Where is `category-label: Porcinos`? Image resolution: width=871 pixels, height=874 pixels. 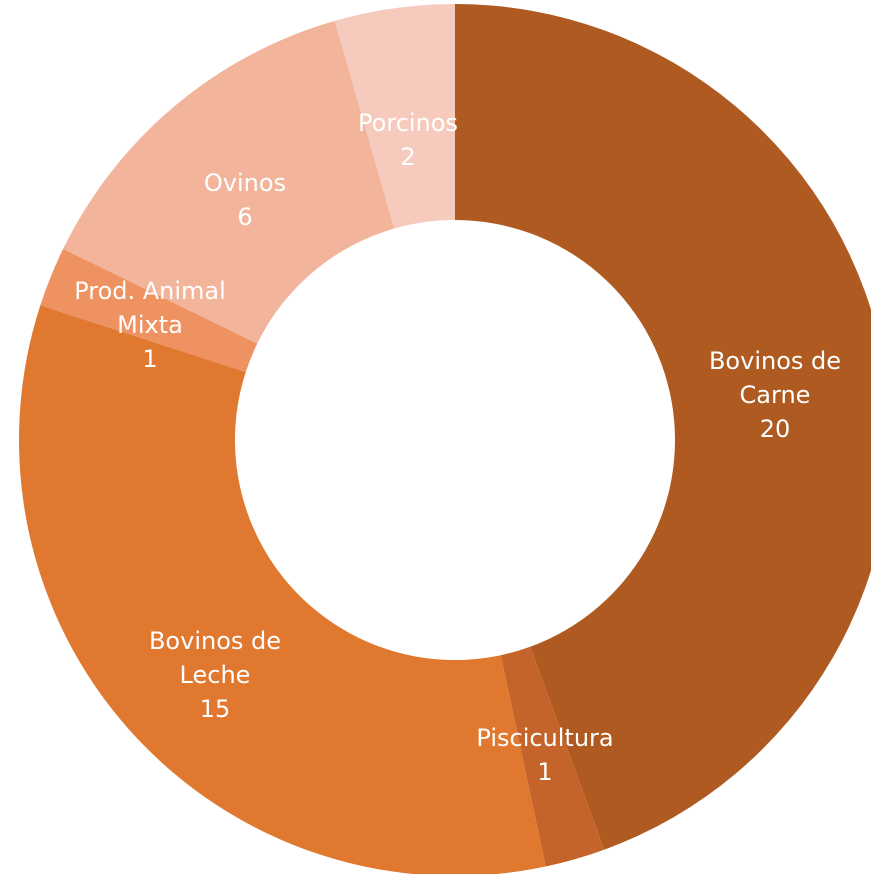
category-label: Porcinos is located at coordinates (408, 123).